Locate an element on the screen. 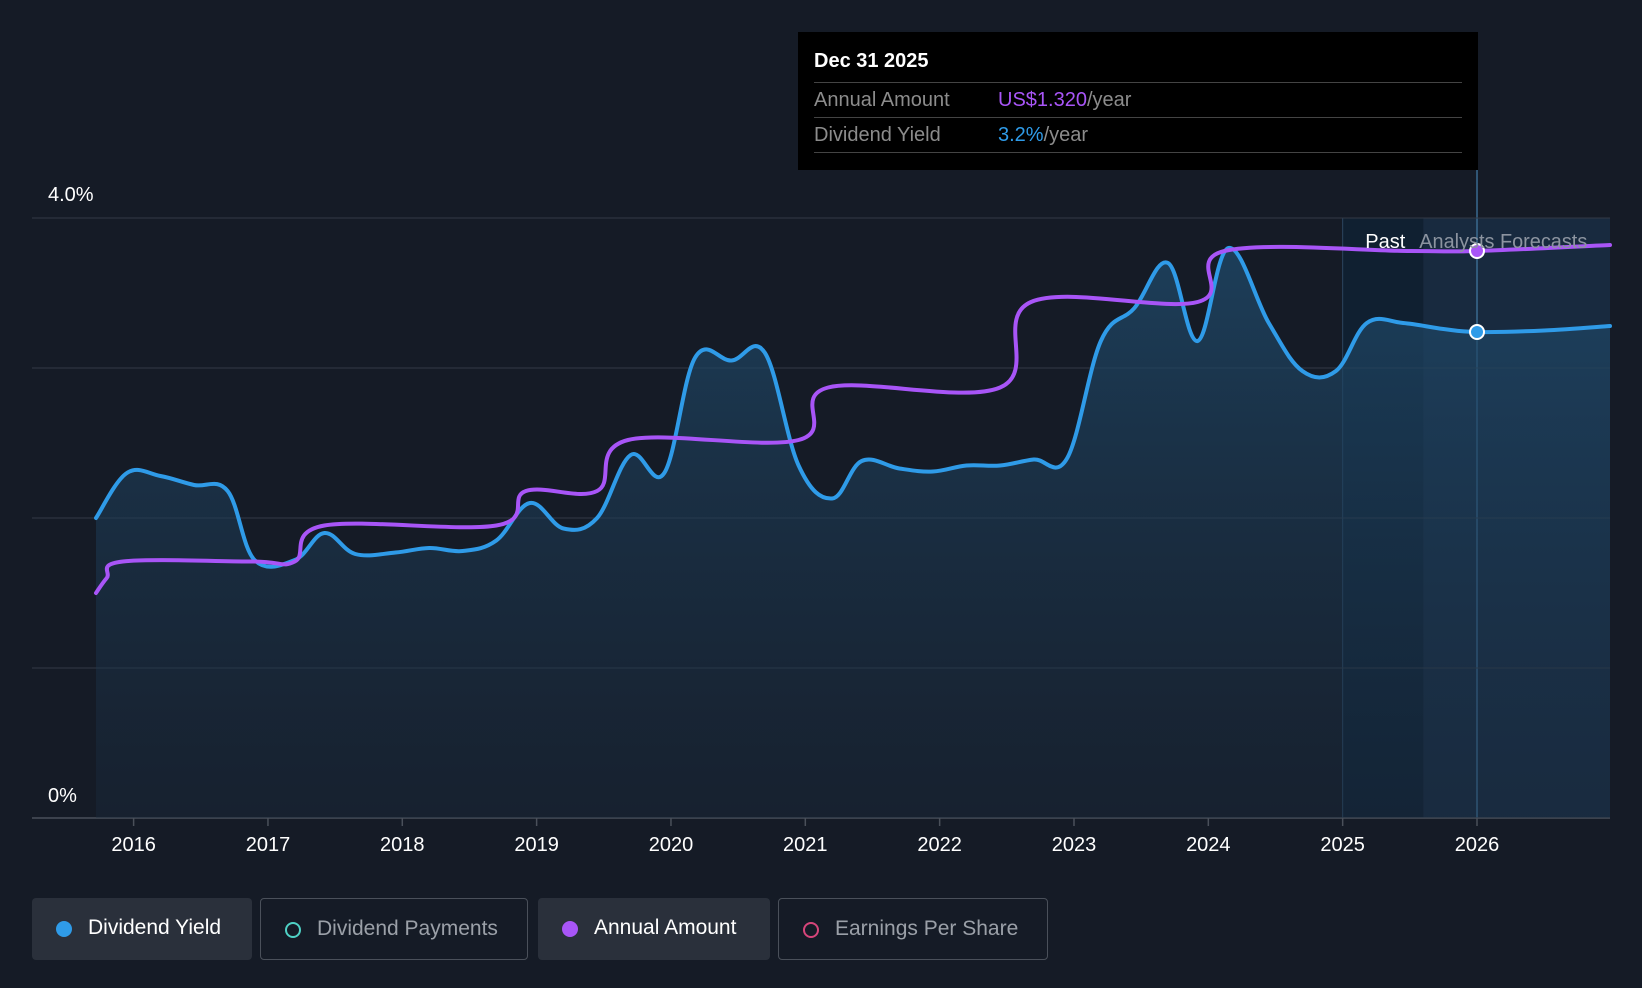 This screenshot has height=988, width=1642. tooltip-row-dividend-yield: Dividend Yield 3.2%/year is located at coordinates (1138, 135).